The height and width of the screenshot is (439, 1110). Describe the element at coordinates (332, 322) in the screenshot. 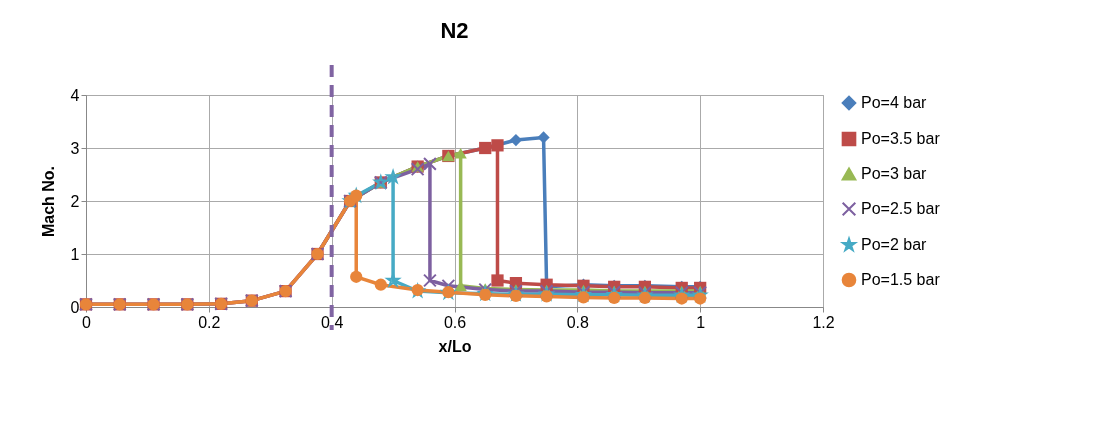

I see `x-tick-label: 0.4` at that location.